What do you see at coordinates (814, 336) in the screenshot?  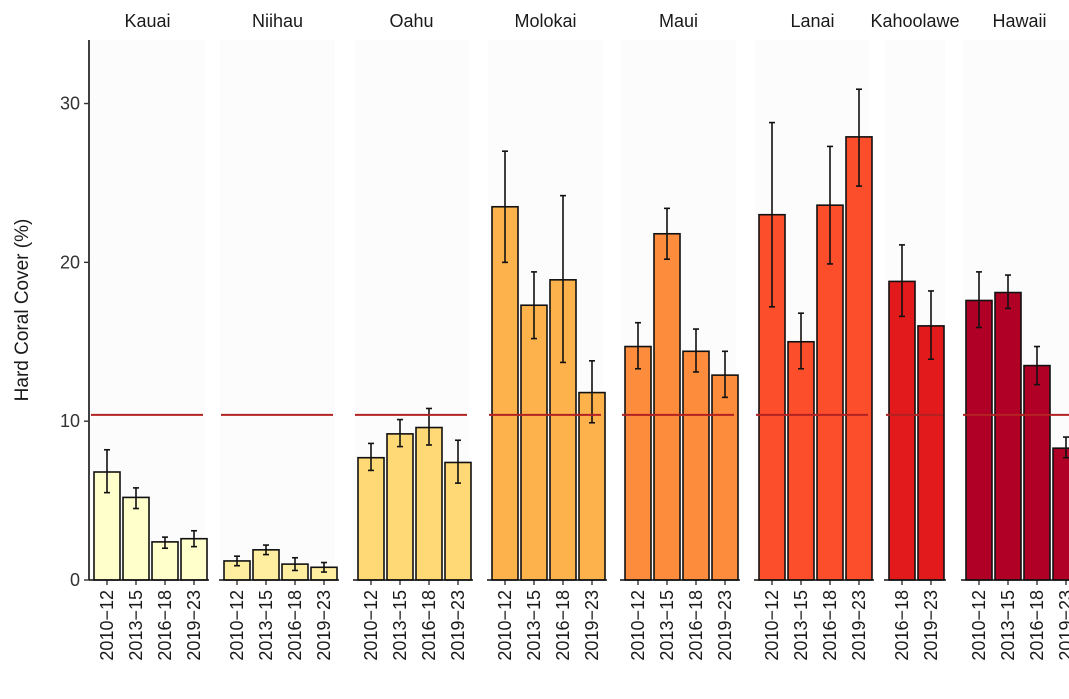 I see `panel-lanai: Lanai 2010−12 2013−15 2016−18 2019−23` at bounding box center [814, 336].